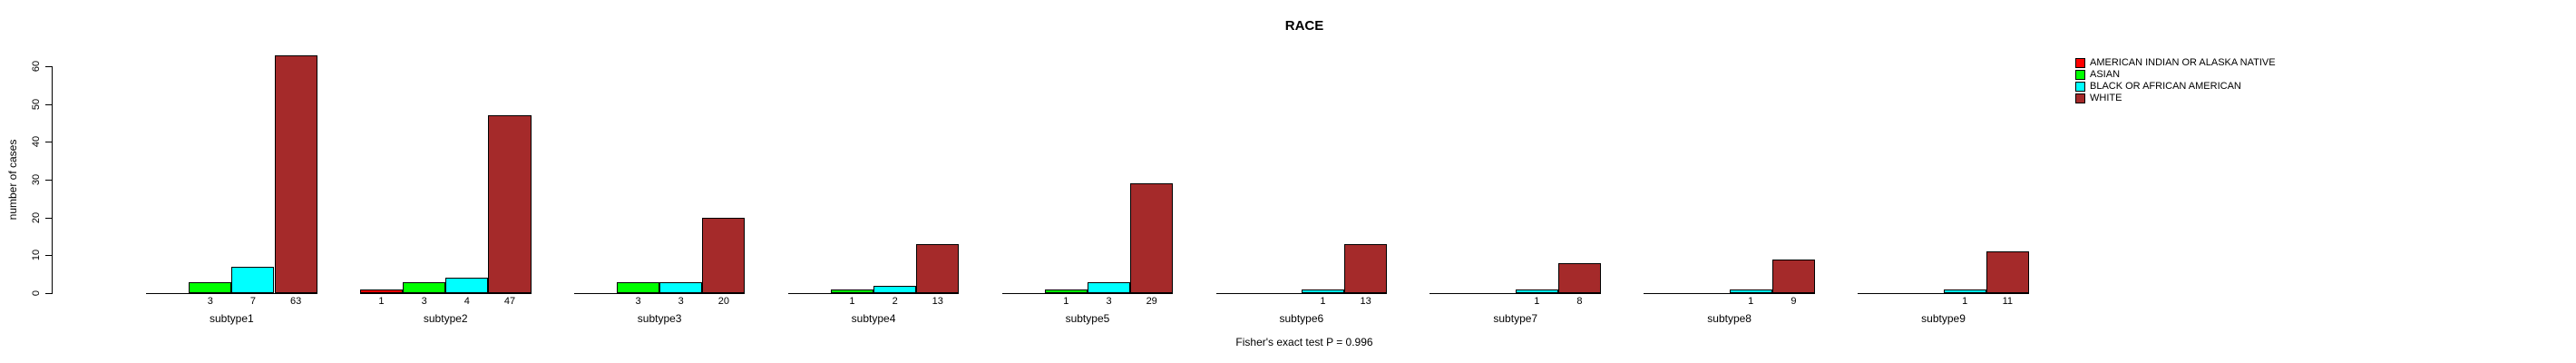 The height and width of the screenshot is (363, 2576). Describe the element at coordinates (36, 255) in the screenshot. I see `y-tick-label: 10` at that location.